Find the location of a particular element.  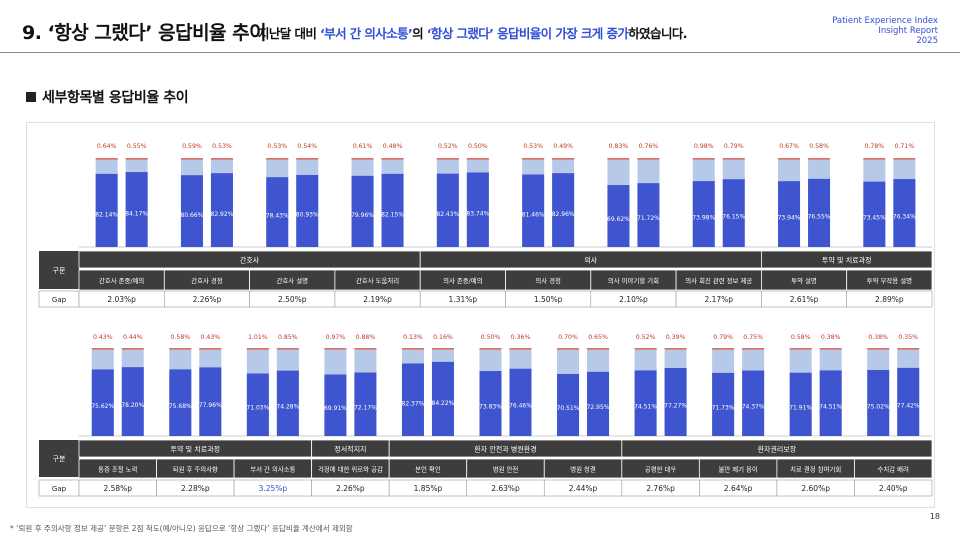

bar-value-label: 83.74% is located at coordinates (477, 214).